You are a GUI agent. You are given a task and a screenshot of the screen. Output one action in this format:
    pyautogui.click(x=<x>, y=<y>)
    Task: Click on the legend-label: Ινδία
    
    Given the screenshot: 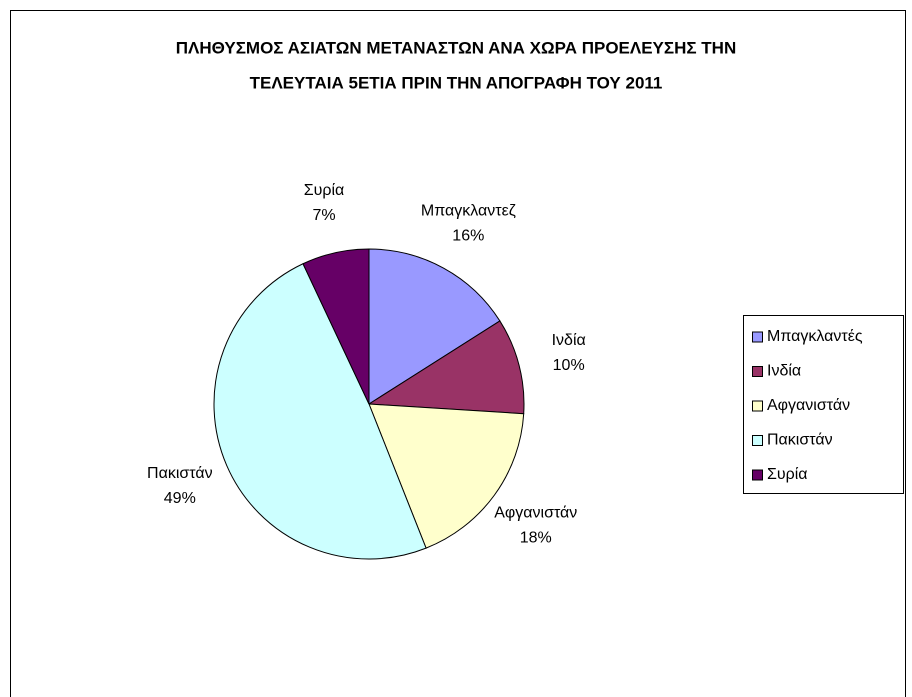 What is the action you would take?
    pyautogui.click(x=784, y=371)
    